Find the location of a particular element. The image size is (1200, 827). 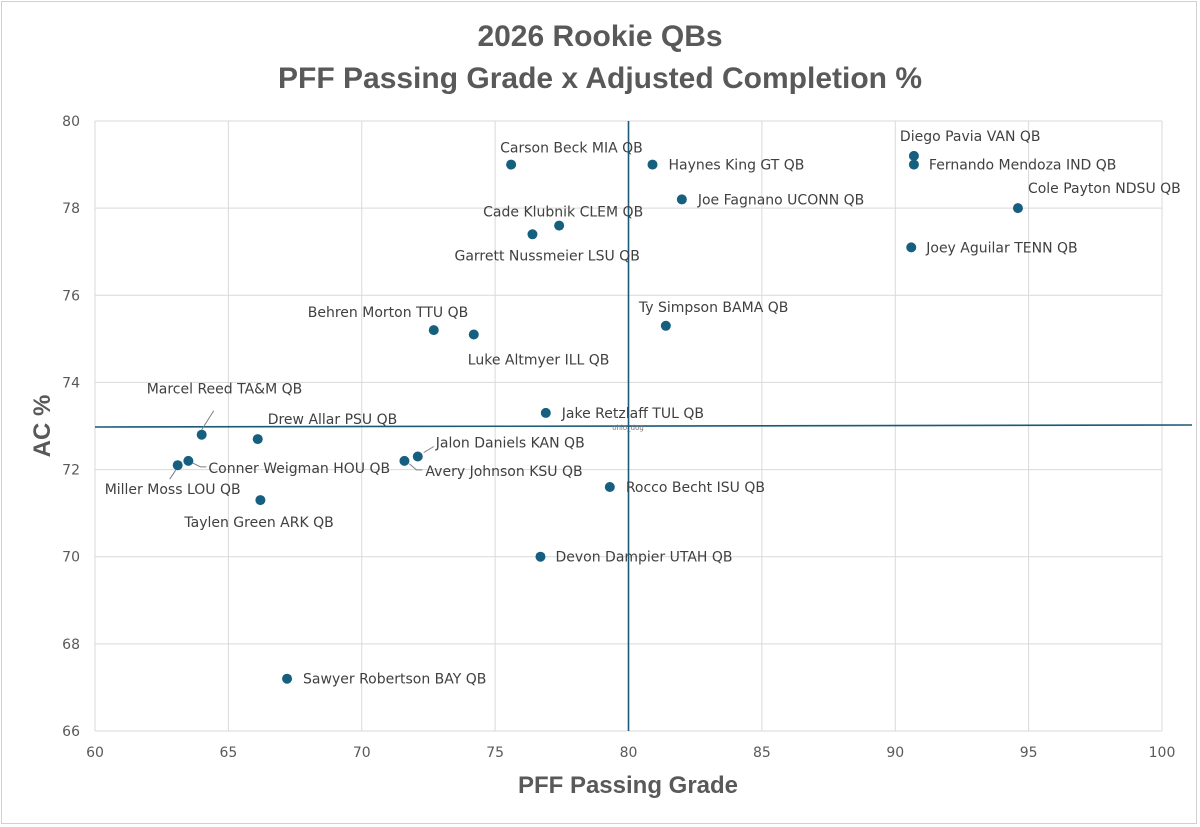

data-label: Behren Morton TTU QB is located at coordinates (388, 313).